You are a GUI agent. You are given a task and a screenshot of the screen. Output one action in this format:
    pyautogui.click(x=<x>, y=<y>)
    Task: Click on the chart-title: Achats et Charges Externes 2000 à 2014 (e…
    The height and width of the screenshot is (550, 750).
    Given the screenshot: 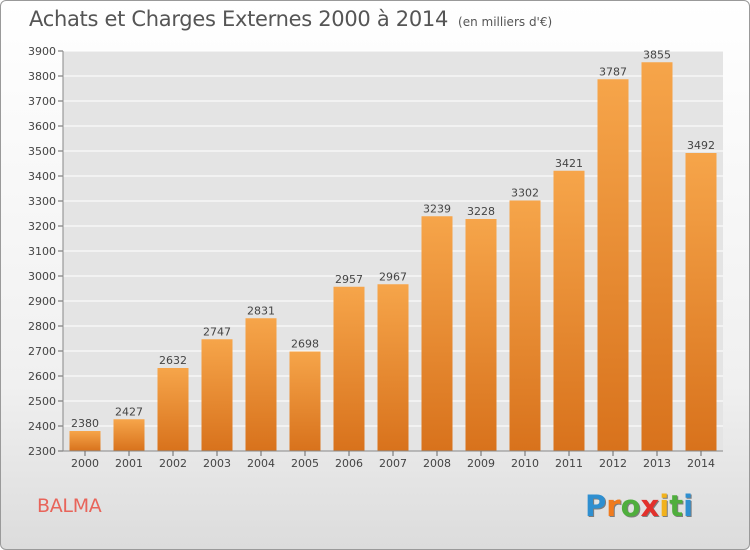 What is the action you would take?
    pyautogui.click(x=290, y=19)
    